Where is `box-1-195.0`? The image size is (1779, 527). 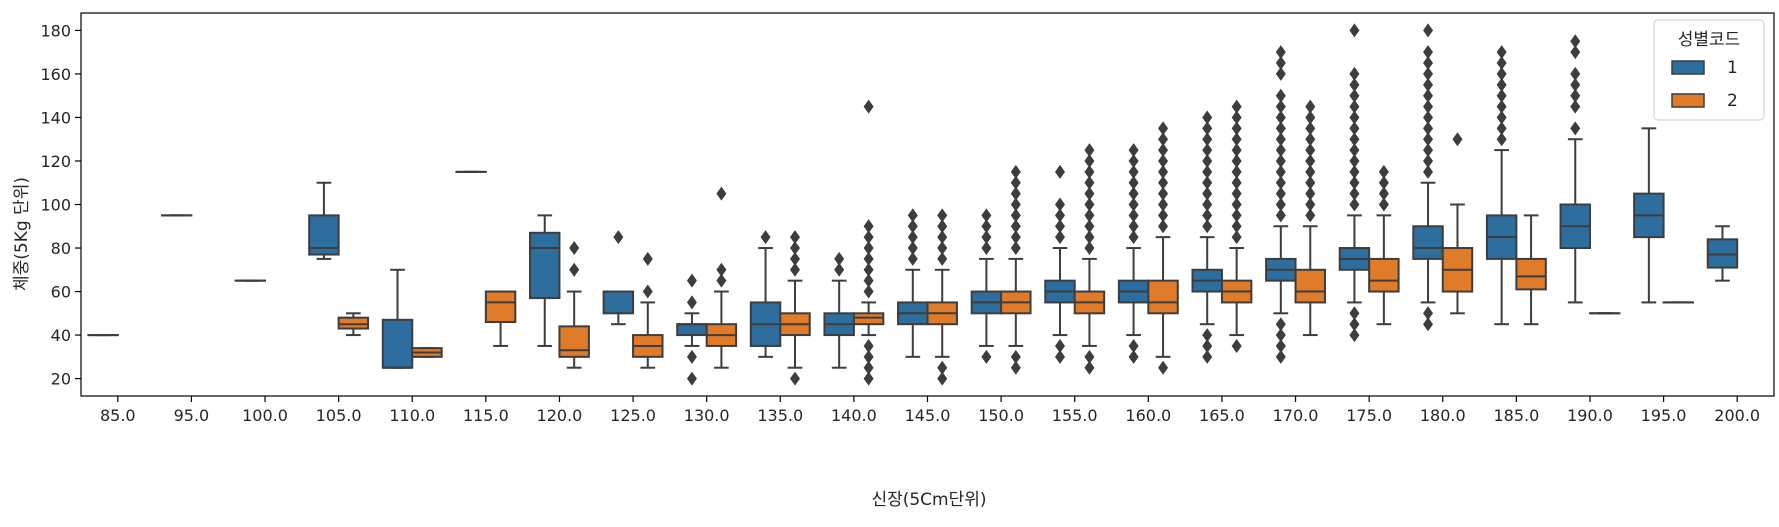
box-1-195.0 is located at coordinates (1649, 215).